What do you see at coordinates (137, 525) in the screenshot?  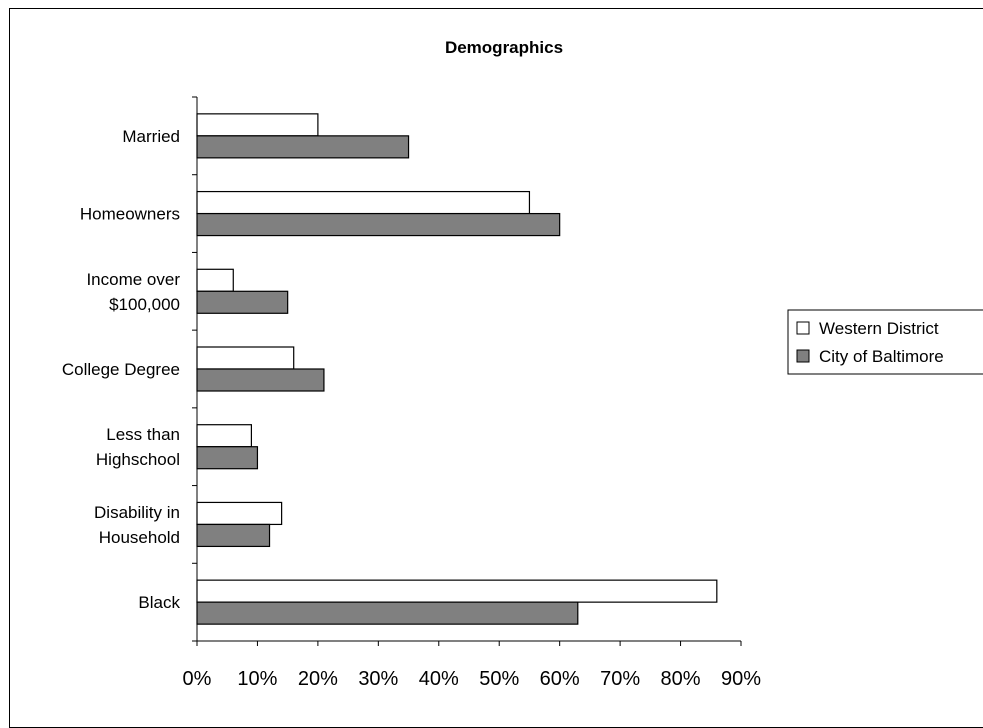 I see `category-label: Disability in Household` at bounding box center [137, 525].